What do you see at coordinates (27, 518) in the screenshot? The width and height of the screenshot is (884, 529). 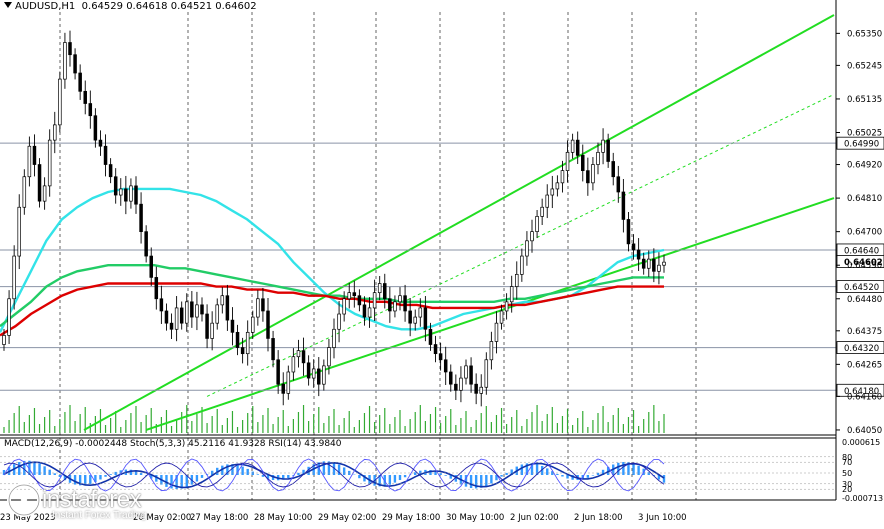 I see `time-label: 23 May 2023` at bounding box center [27, 518].